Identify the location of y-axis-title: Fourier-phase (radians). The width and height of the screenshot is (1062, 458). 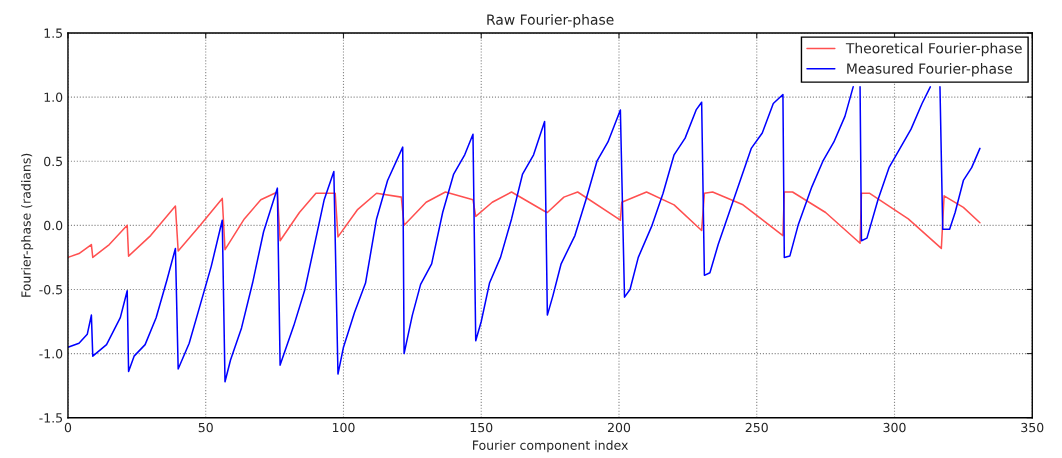
(27, 225).